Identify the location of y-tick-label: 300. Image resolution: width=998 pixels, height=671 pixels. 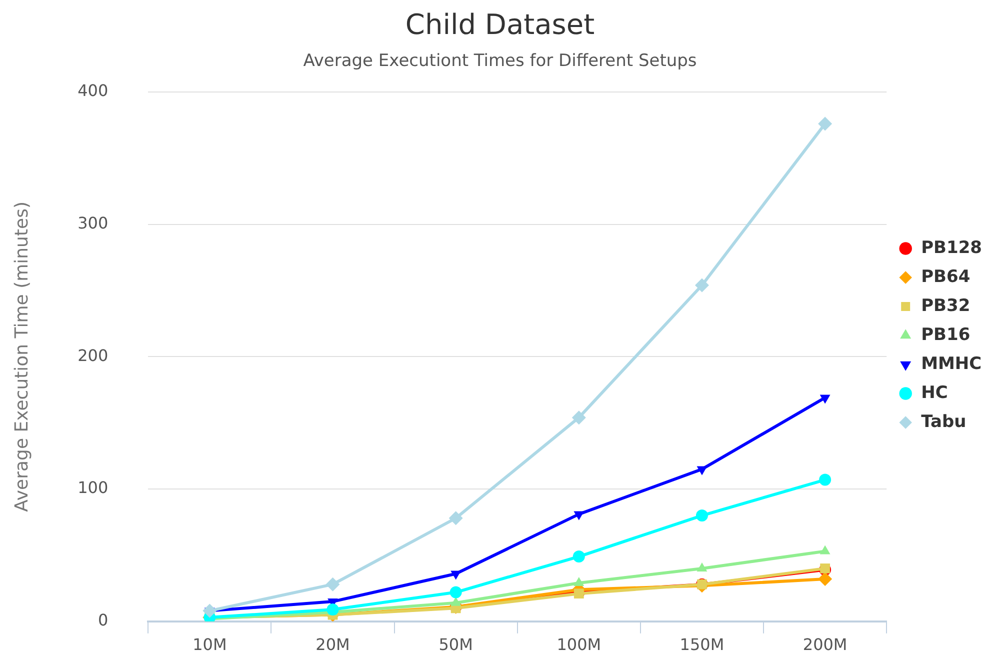
(93, 223).